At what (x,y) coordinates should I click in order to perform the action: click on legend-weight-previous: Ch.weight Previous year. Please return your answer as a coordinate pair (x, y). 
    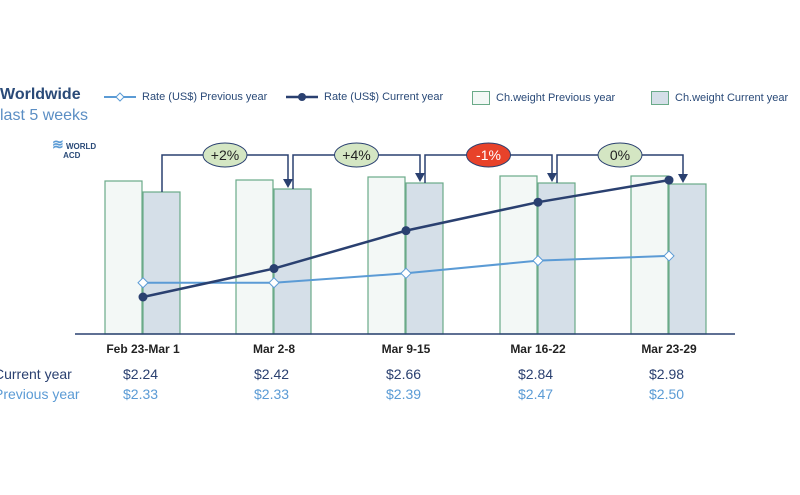
    Looking at the image, I should click on (543, 98).